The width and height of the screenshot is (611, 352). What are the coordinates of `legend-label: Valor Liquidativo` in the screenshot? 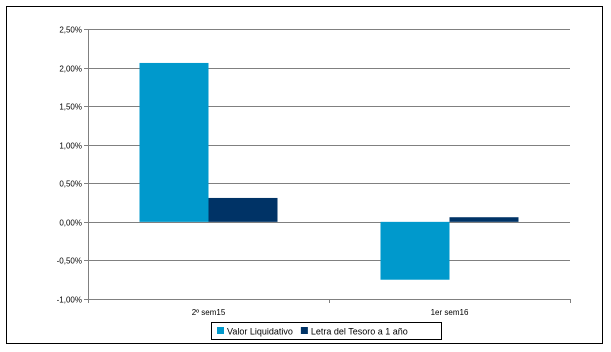 It's located at (260, 332).